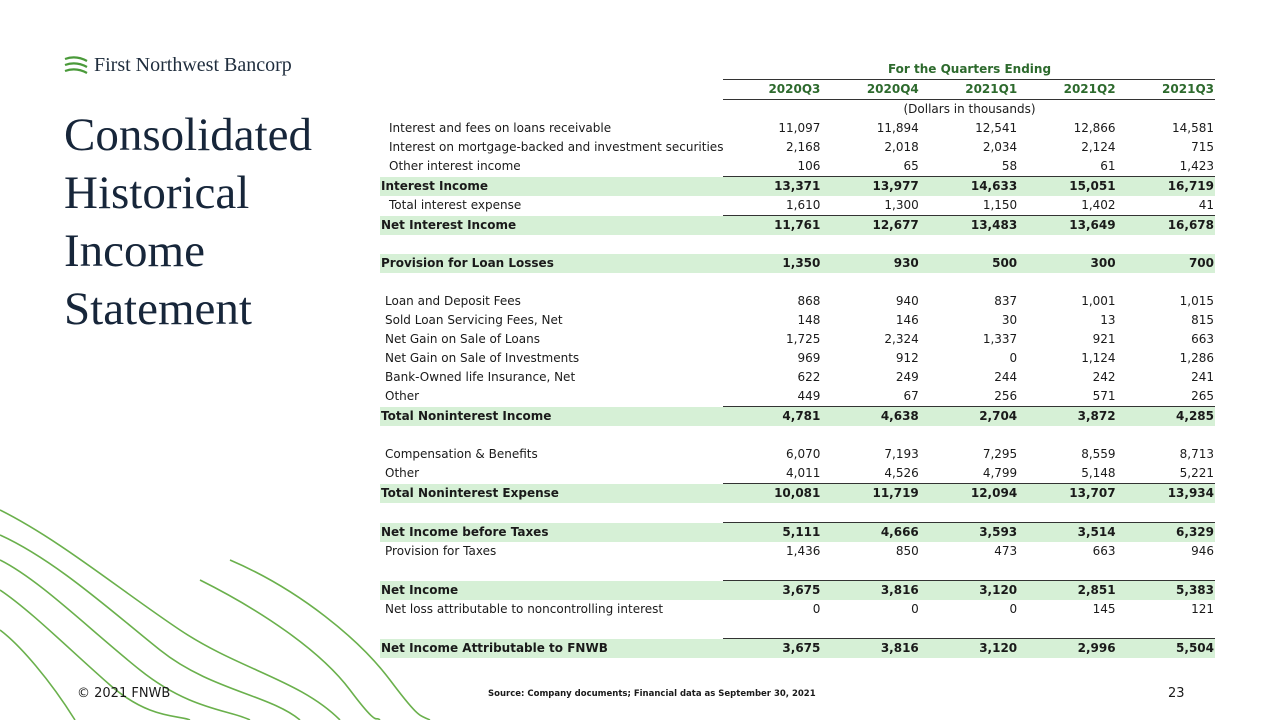  What do you see at coordinates (462, 339) in the screenshot?
I see `row-label: Net Gain on Sale of Loans` at bounding box center [462, 339].